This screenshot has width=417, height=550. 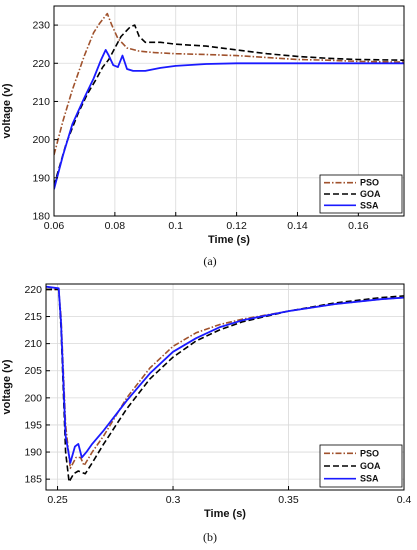 I want to click on x-tick-label: 0.35, so click(x=288, y=500).